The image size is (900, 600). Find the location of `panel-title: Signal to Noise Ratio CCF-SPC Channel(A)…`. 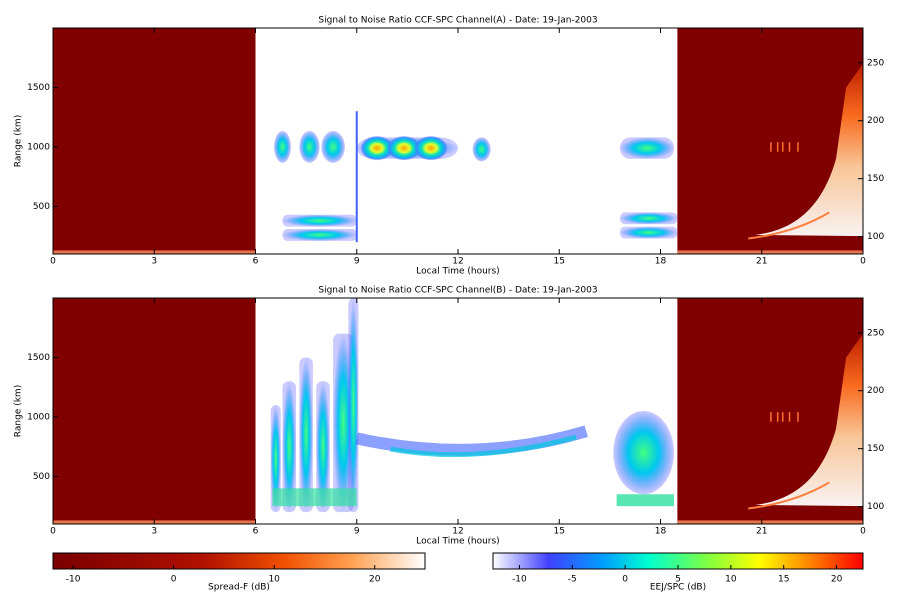

panel-title: Signal to Noise Ratio CCF-SPC Channel(A)… is located at coordinates (457, 21).